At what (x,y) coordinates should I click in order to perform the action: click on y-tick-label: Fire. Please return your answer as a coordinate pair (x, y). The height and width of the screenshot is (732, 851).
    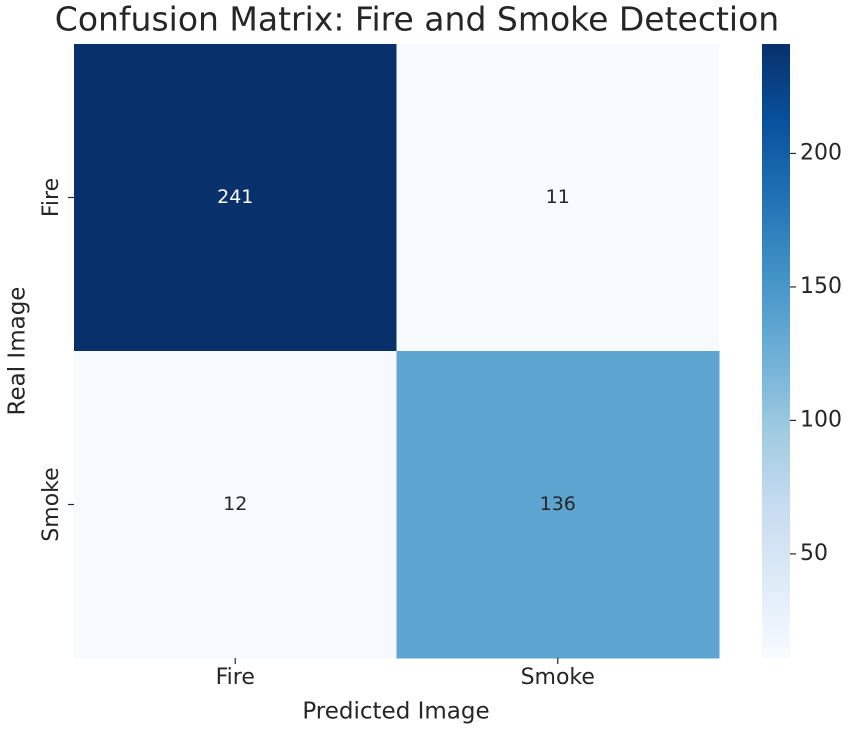
    Looking at the image, I should click on (51, 197).